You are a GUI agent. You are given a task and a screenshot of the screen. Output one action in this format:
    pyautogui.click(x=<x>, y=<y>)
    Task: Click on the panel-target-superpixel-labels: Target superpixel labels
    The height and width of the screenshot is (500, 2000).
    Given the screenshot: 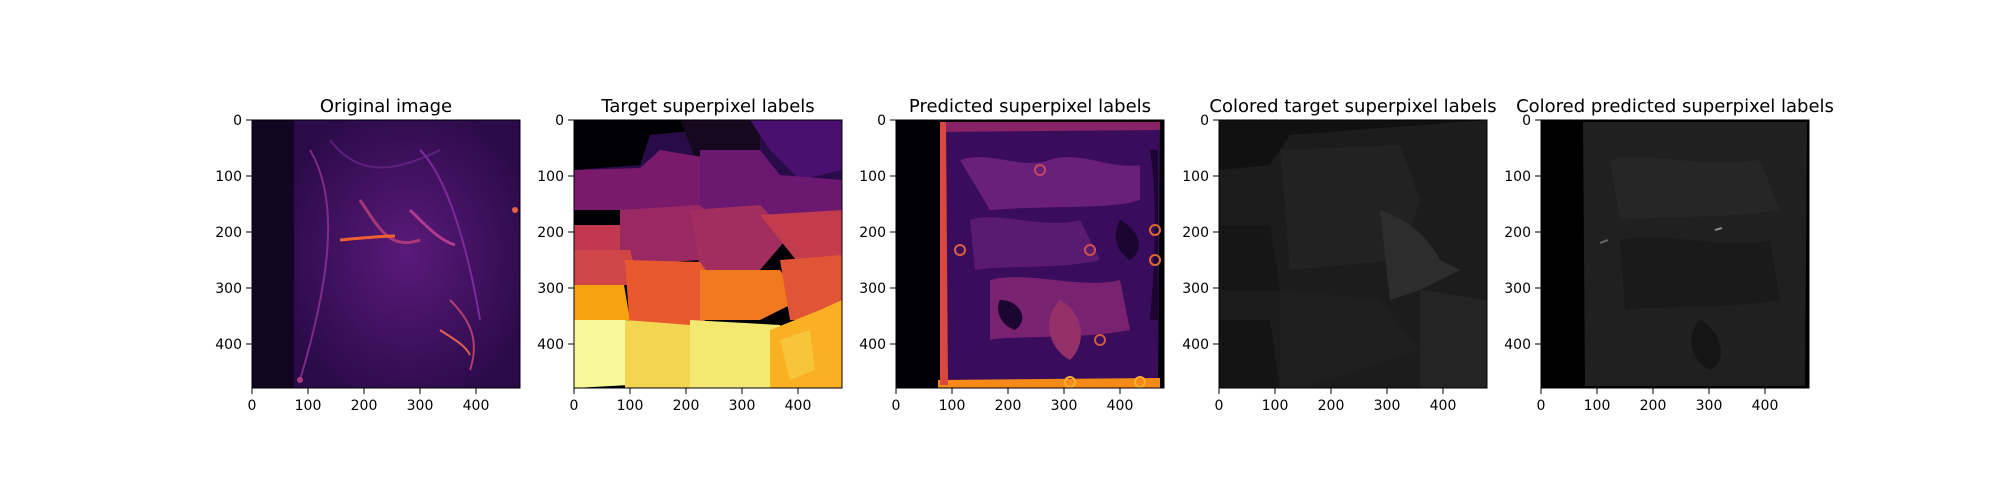 What is the action you would take?
    pyautogui.click(x=690, y=255)
    